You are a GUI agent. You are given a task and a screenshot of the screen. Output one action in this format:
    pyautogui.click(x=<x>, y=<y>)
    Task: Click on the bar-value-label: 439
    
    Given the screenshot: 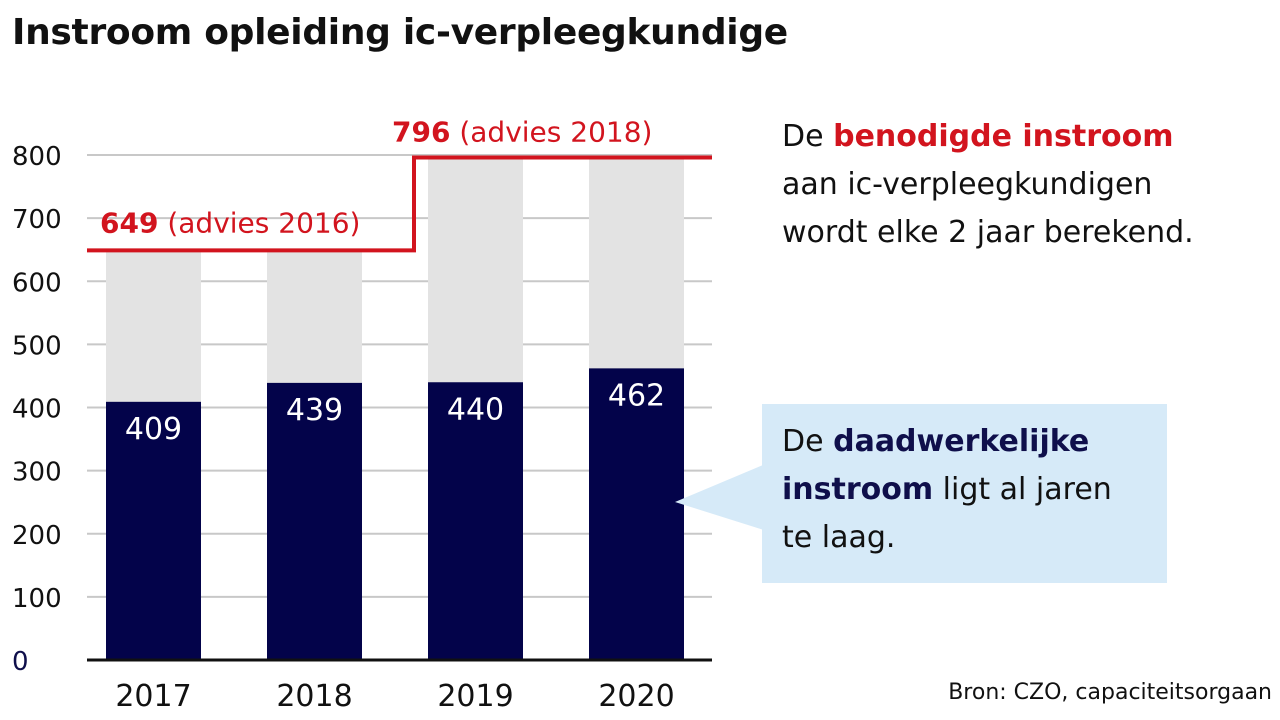 What is the action you would take?
    pyautogui.click(x=314, y=410)
    